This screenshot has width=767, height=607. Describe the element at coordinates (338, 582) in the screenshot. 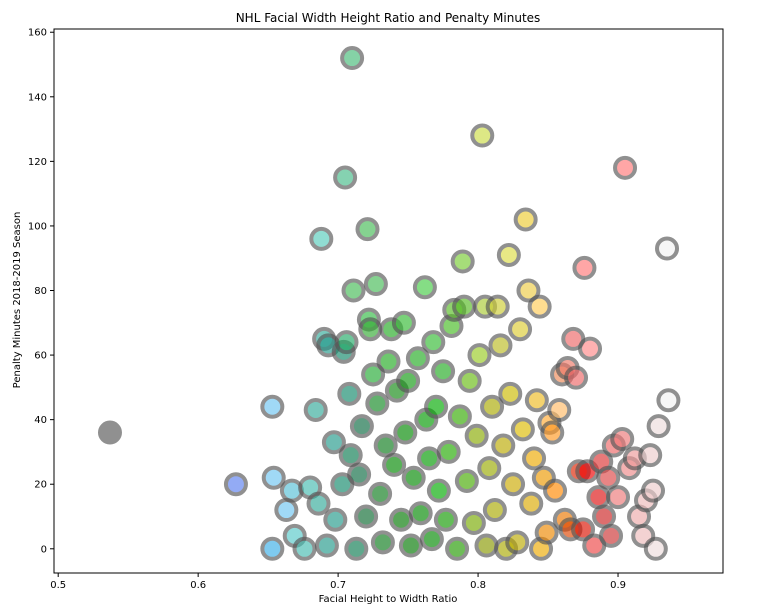

I see `x-axis-ticks: 0.5 0.6 0.7 0.8 0.9` at that location.